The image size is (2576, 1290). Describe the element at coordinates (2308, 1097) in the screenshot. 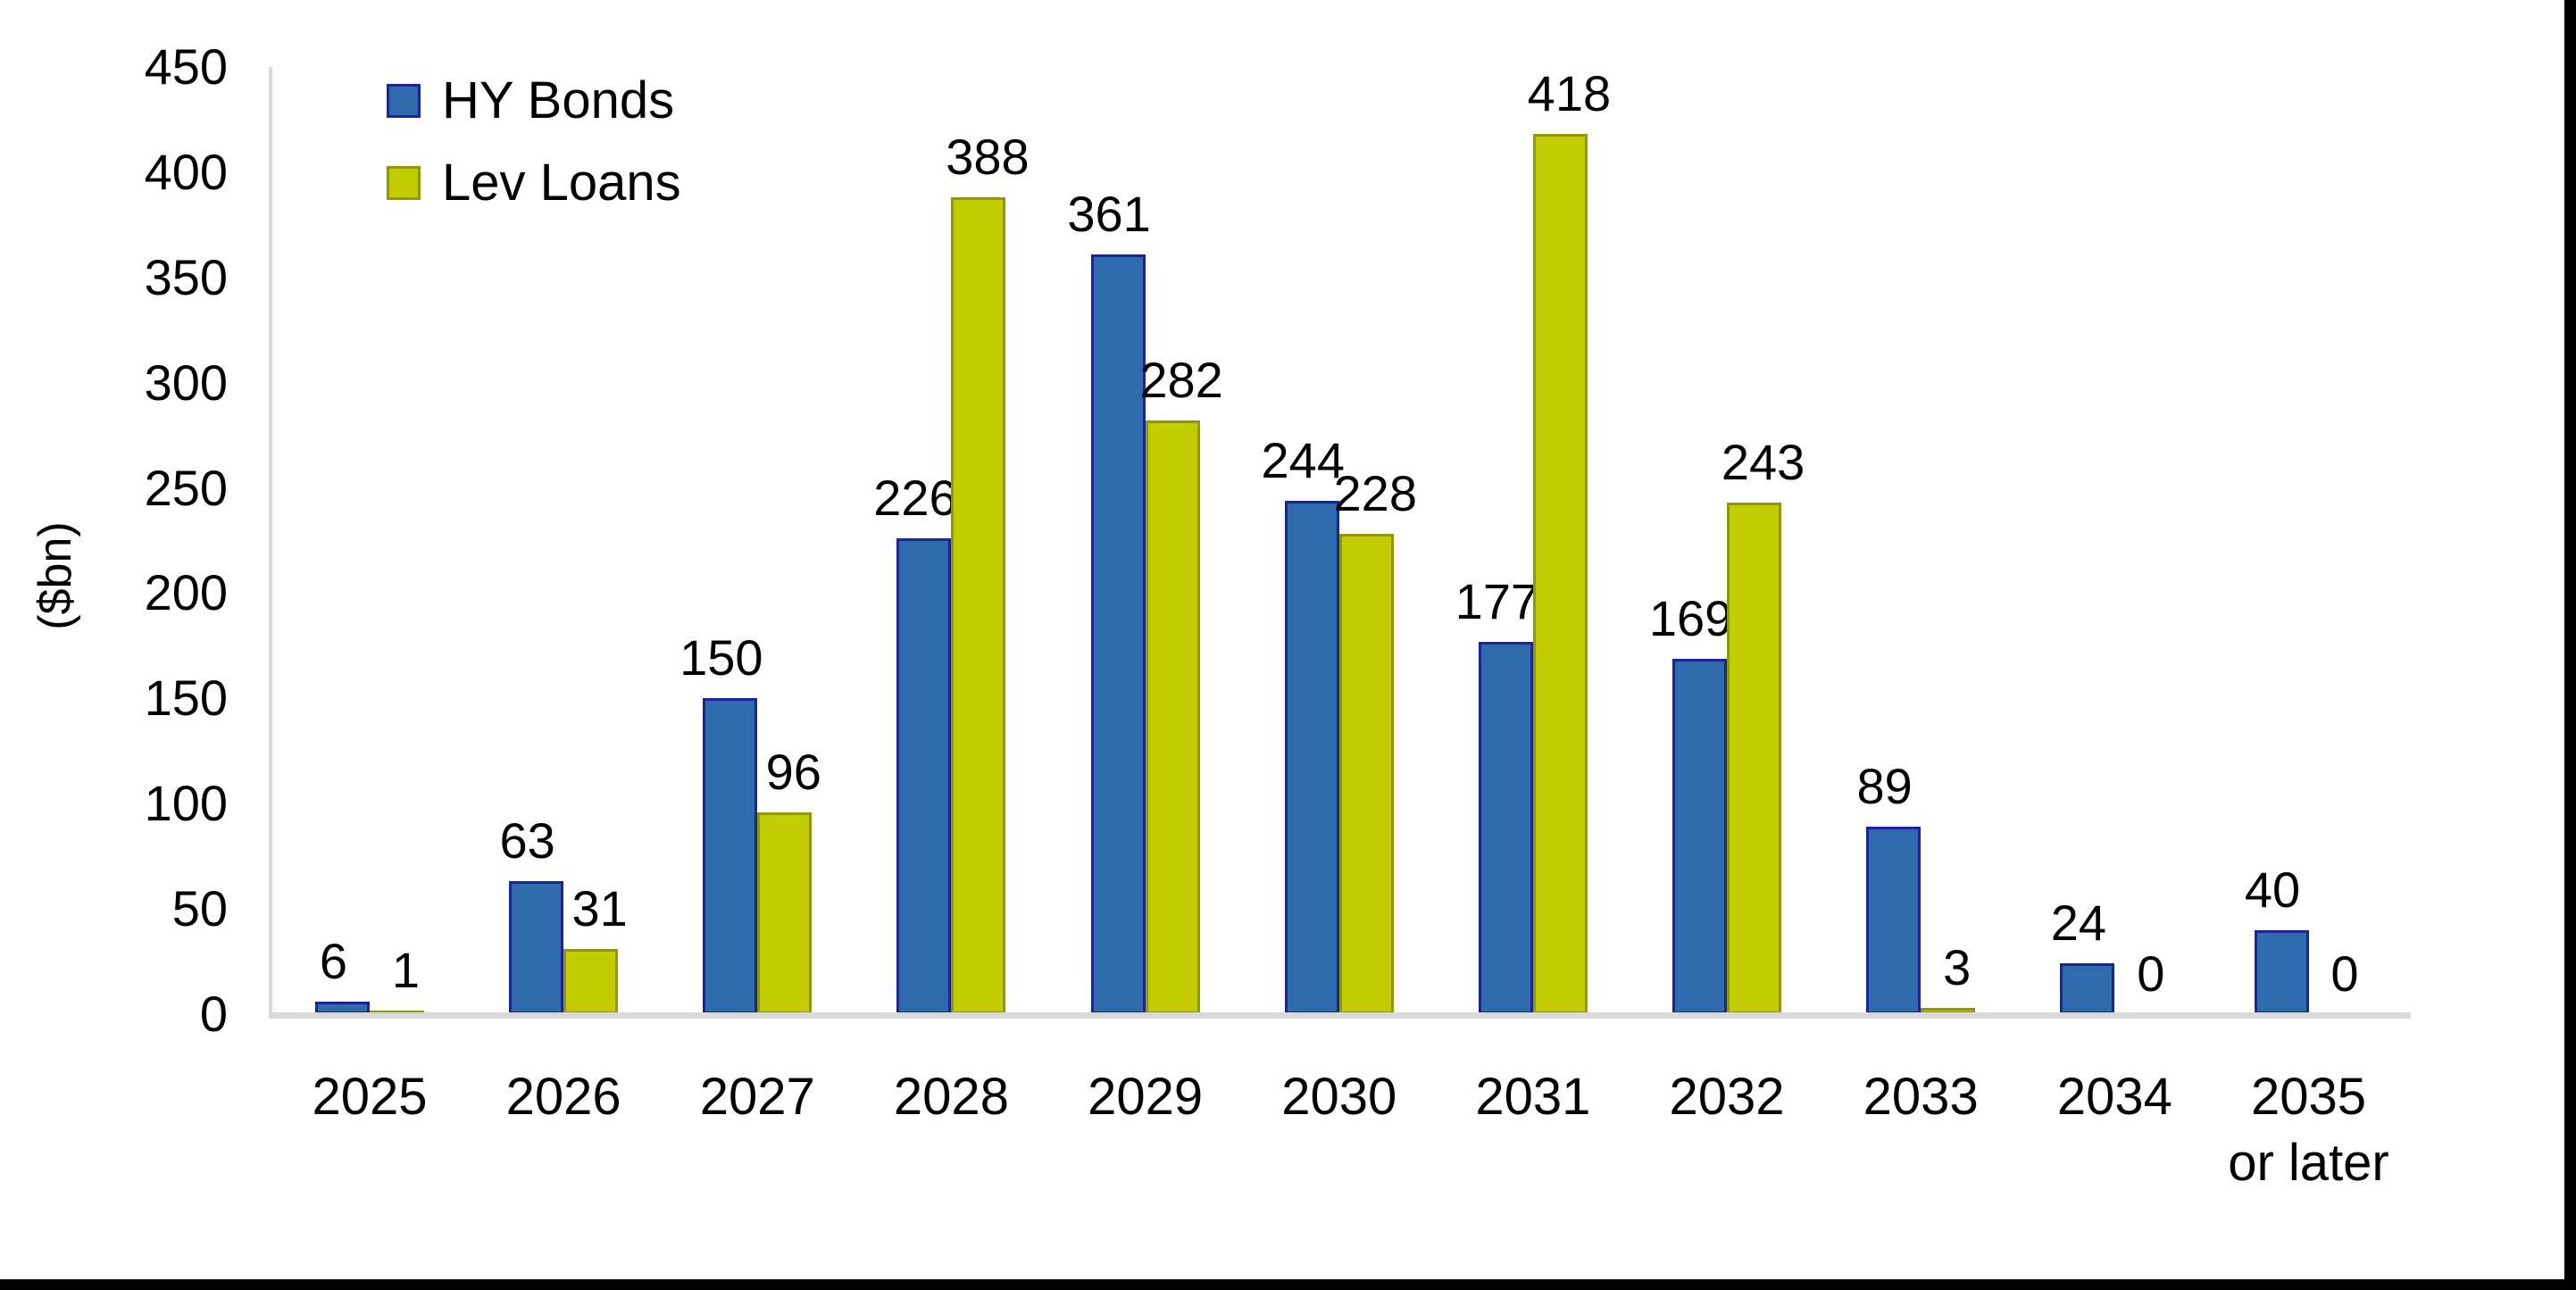

I see `x-tick-line: 2035` at that location.